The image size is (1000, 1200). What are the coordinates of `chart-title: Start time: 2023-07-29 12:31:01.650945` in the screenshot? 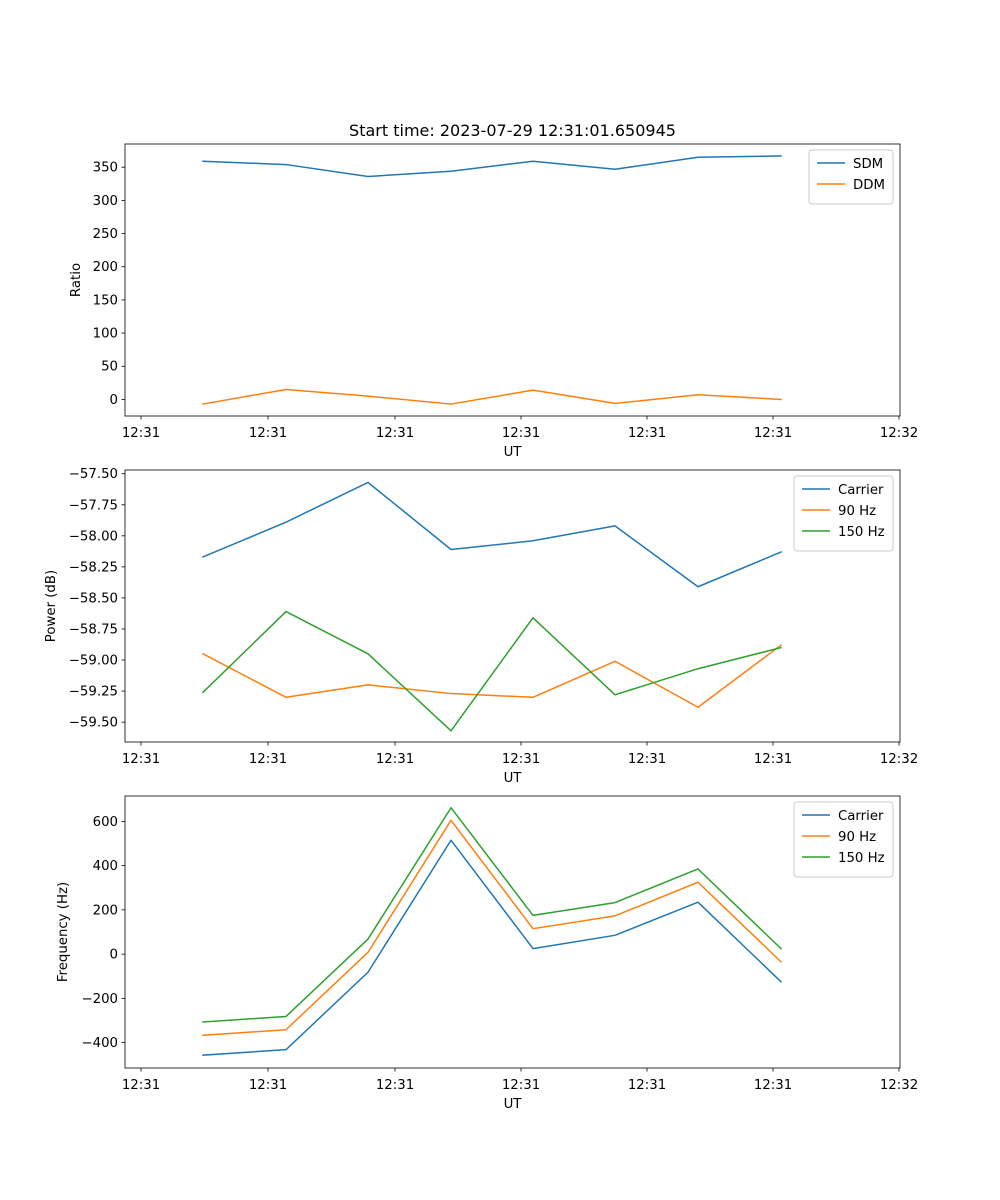 It's located at (512, 130).